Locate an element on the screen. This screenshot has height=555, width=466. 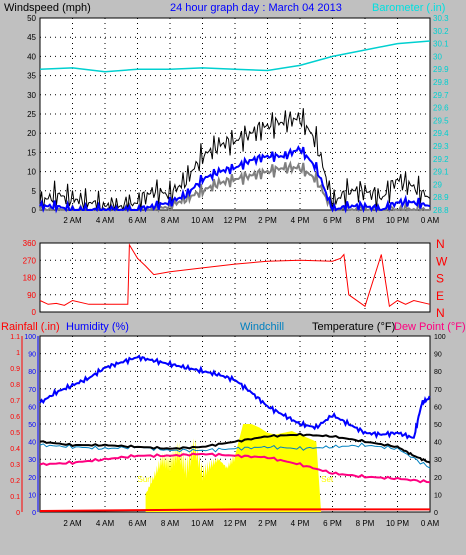
dewpoint-line is located at coordinates (235, 468).